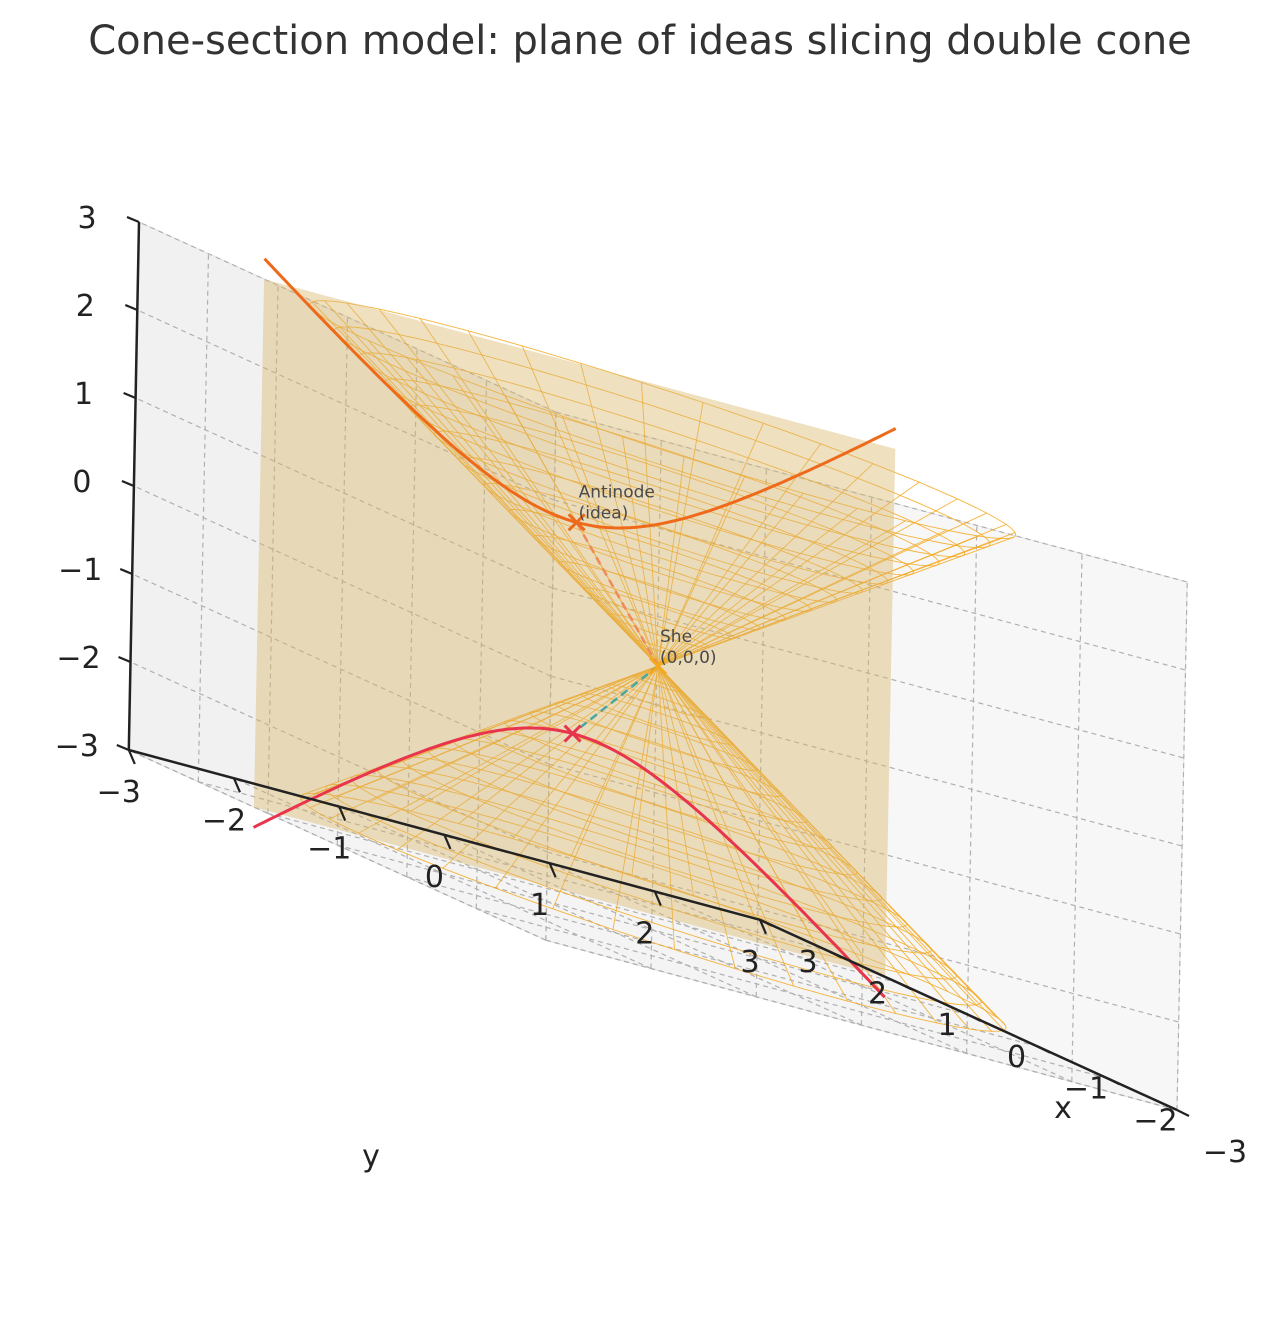 The height and width of the screenshot is (1322, 1277). Describe the element at coordinates (946, 1025) in the screenshot. I see `x-tick-label: 1` at that location.